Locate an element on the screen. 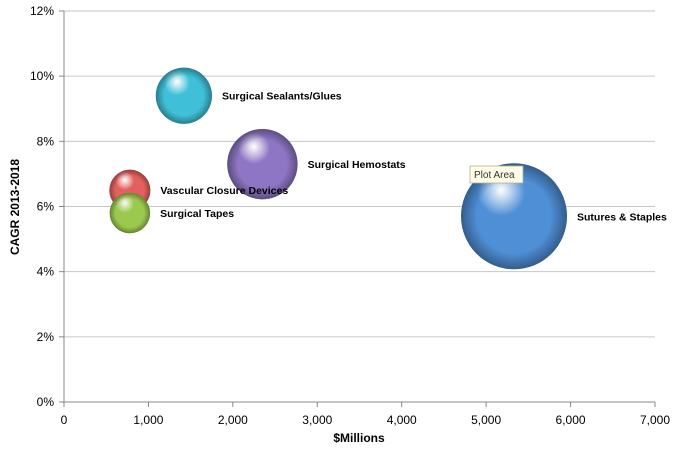  y-tick-label: 6% is located at coordinates (46, 207).